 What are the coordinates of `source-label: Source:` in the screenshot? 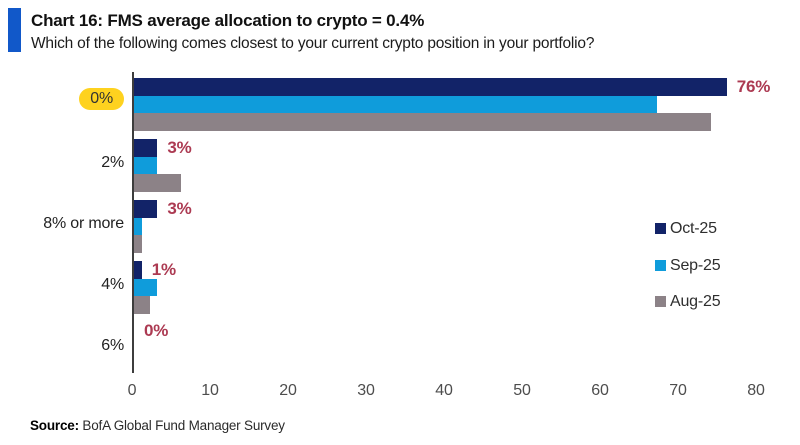 It's located at (54, 425).